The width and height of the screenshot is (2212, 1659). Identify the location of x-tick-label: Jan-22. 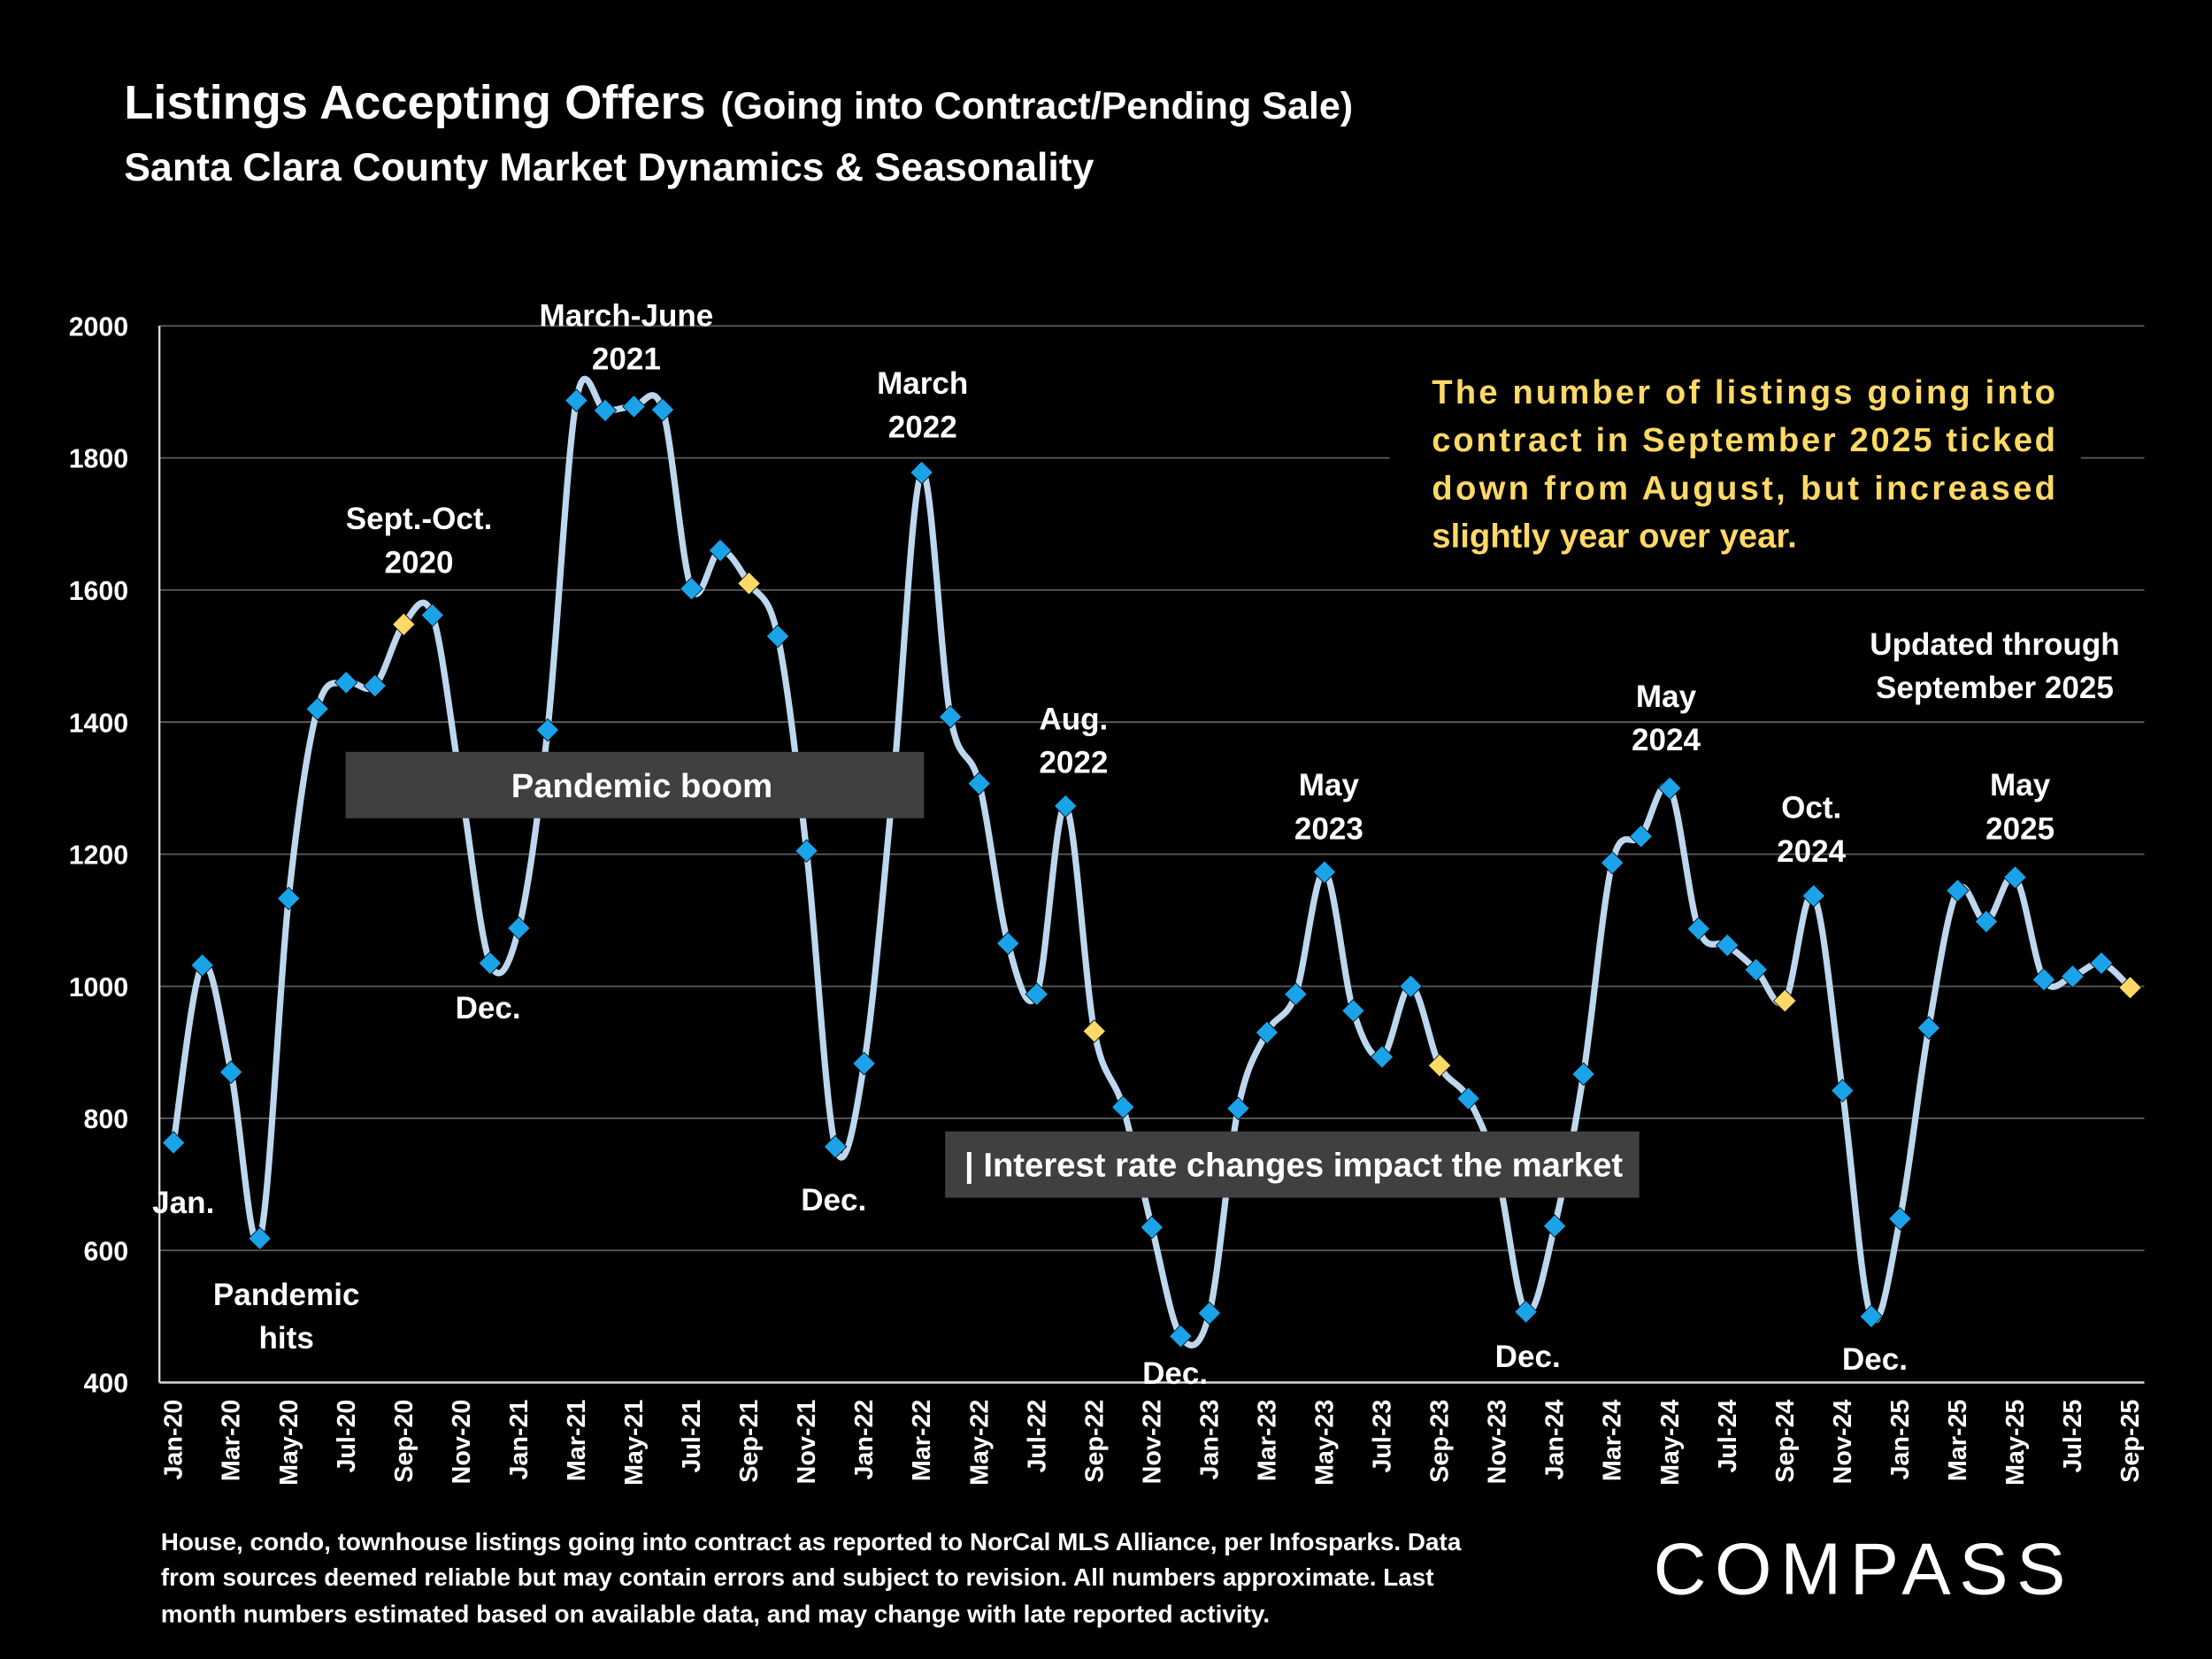
(865, 1440).